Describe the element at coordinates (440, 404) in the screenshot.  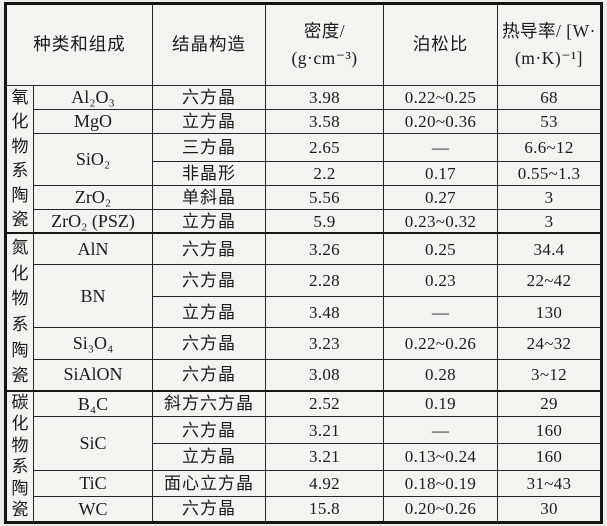
I see `cell-poisson: 0.19` at that location.